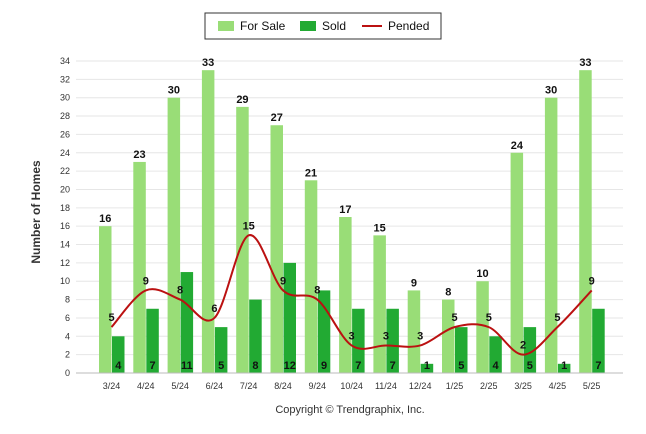  What do you see at coordinates (214, 309) in the screenshot?
I see `pended-value-label: 6` at bounding box center [214, 309].